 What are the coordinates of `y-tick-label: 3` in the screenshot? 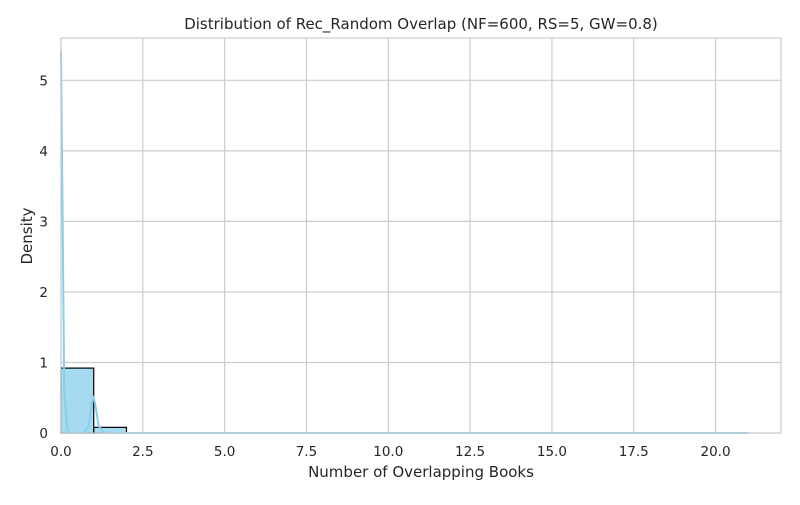 It's located at (43, 222).